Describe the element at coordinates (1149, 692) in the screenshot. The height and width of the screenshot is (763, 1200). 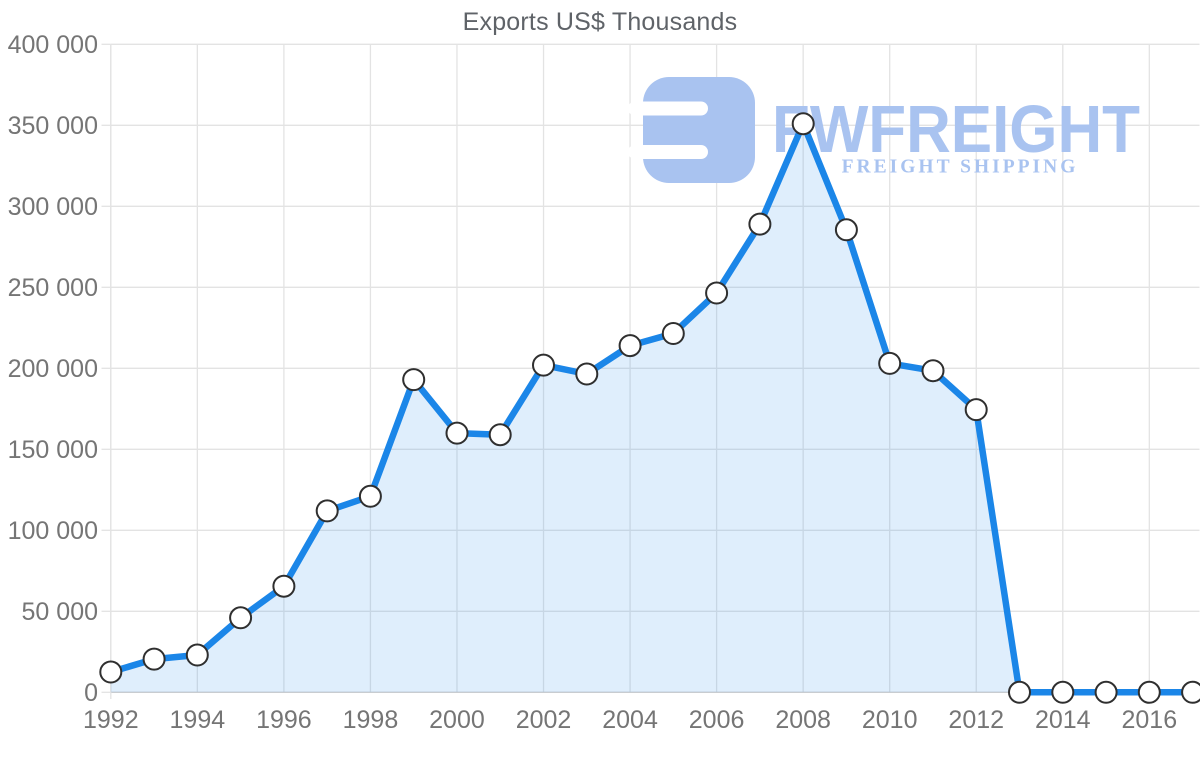
I see `data-point-2016` at that location.